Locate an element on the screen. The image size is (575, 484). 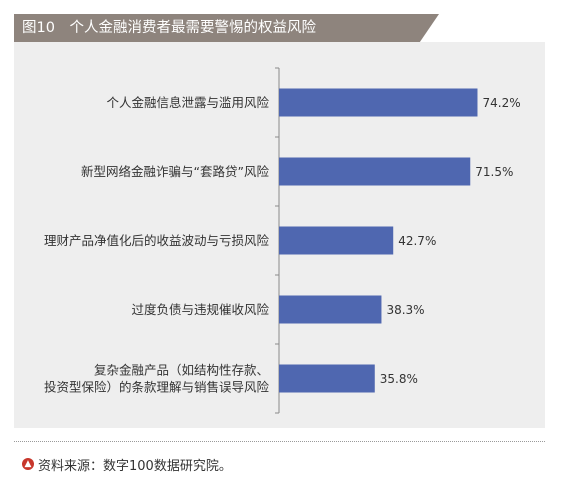
value-label-0: 74.2% is located at coordinates (501, 103).